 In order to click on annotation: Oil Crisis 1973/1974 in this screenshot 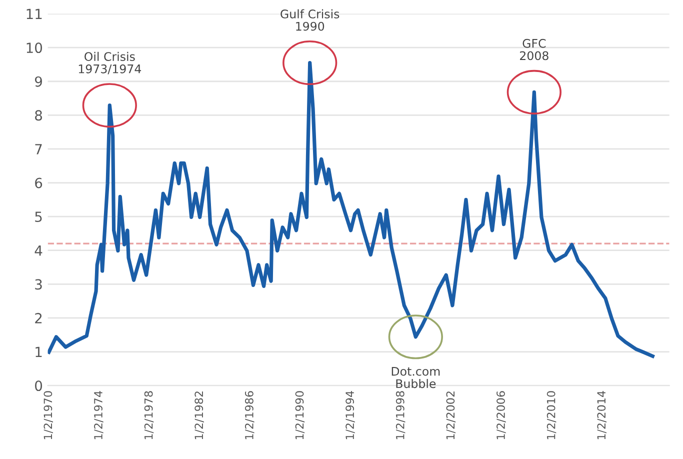, I will do `click(110, 63)`.